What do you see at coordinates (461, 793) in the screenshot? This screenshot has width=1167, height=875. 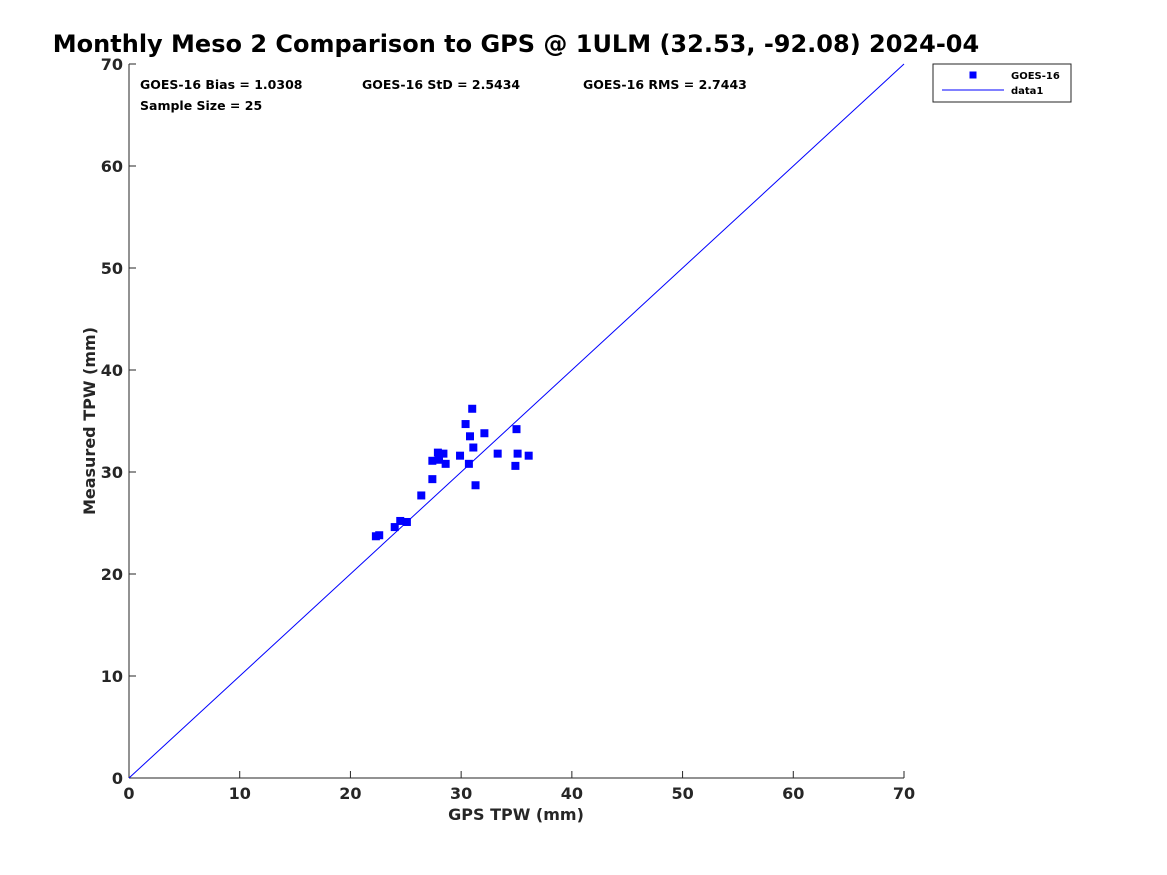 I see `x-tick-label: 30` at bounding box center [461, 793].